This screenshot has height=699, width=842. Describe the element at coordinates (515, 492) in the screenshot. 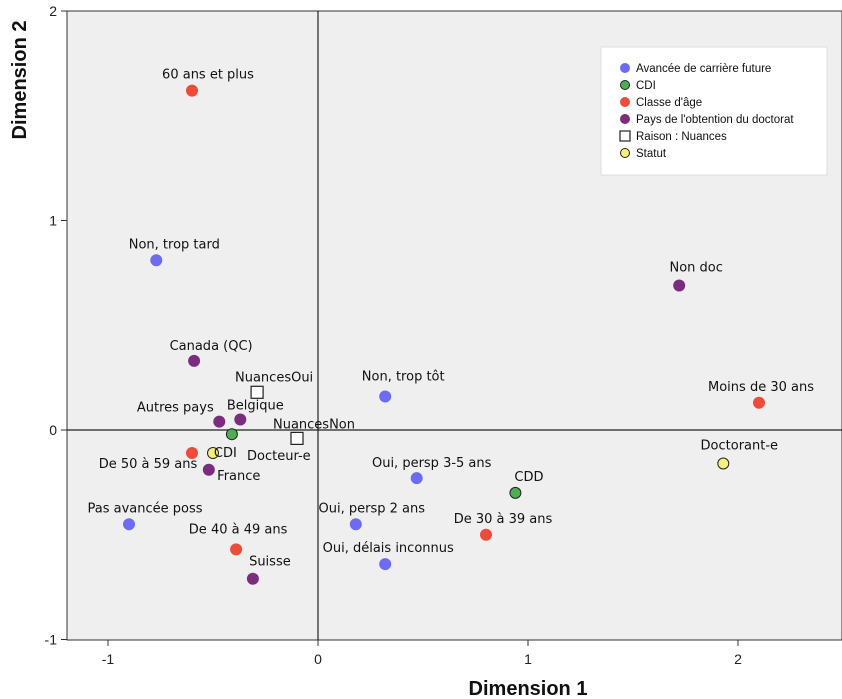

I see `point-cdd` at that location.